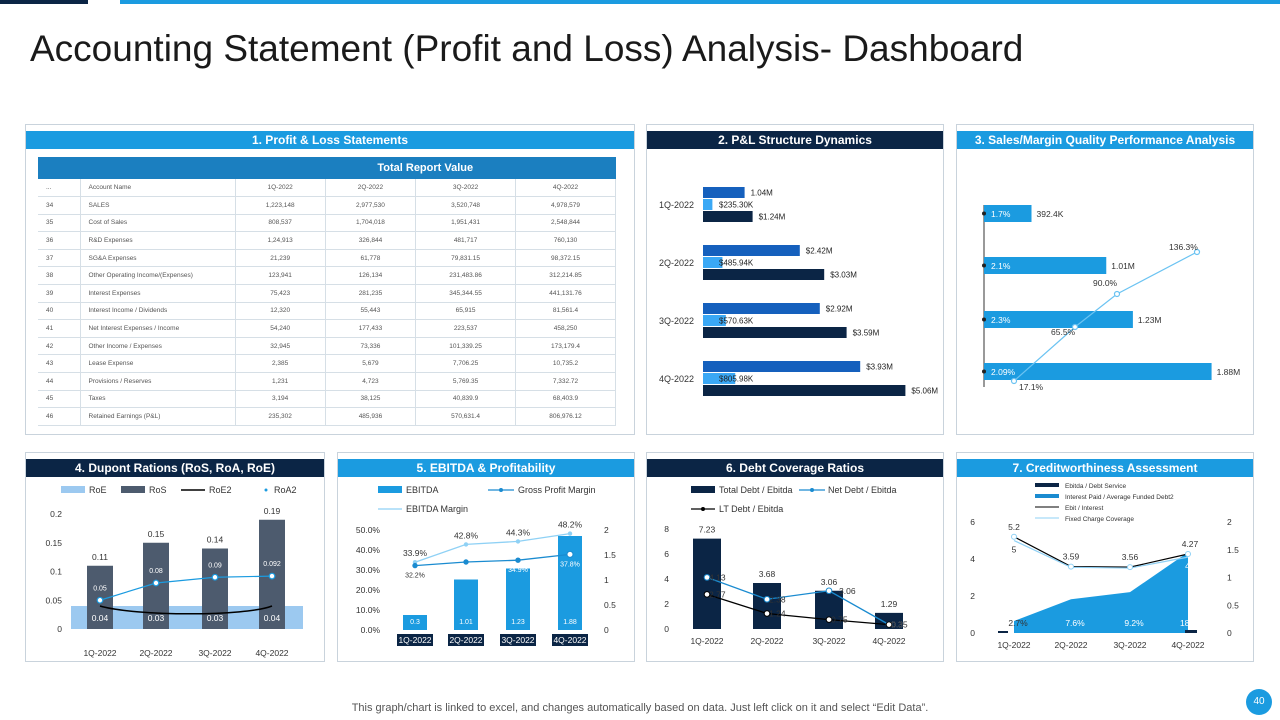 This screenshot has width=1280, height=720. I want to click on data-label: 1.88M, so click(1229, 372).